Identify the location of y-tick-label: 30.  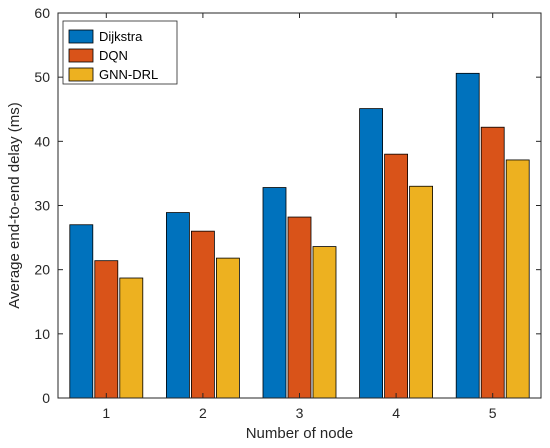
(42, 206).